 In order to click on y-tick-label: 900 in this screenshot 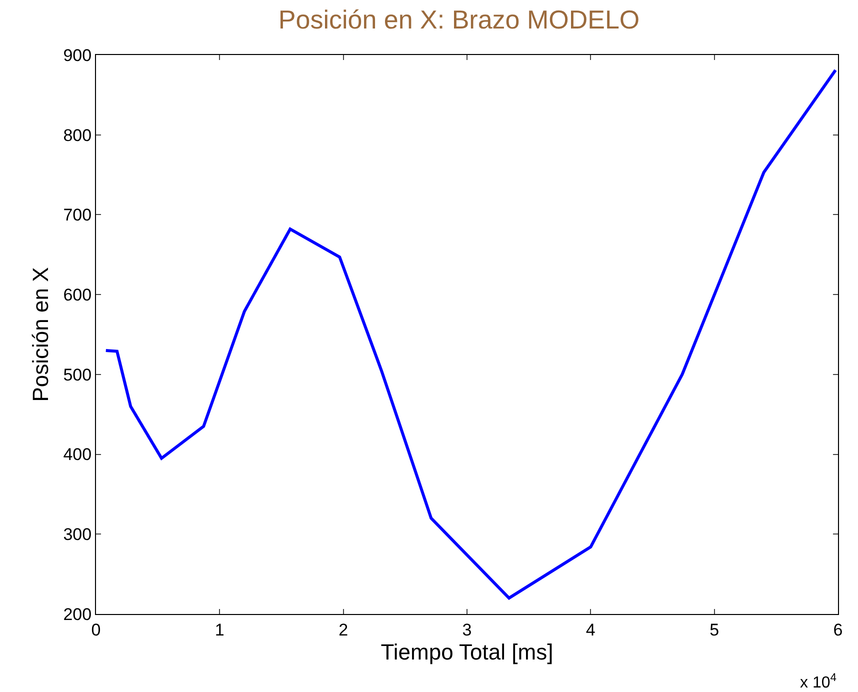, I will do `click(77, 55)`.